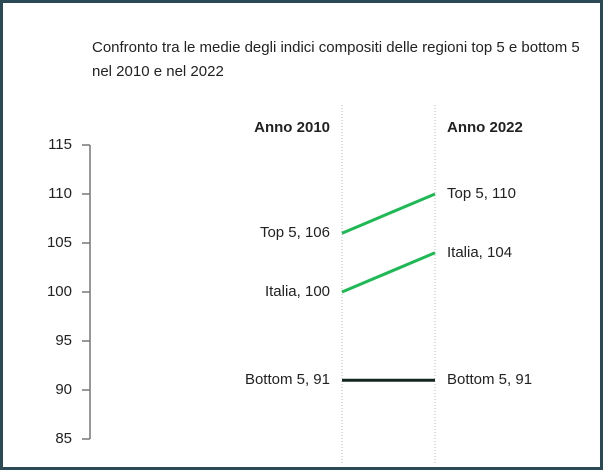 This screenshot has width=603, height=470. What do you see at coordinates (485, 127) in the screenshot?
I see `column-header: Anno 2022` at bounding box center [485, 127].